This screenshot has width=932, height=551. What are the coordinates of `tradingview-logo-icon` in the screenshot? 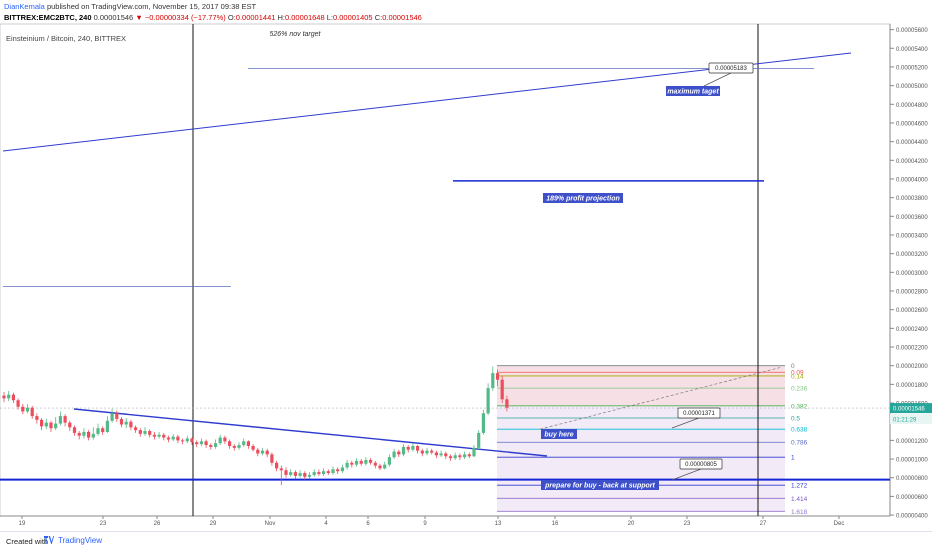 It's located at (49, 540).